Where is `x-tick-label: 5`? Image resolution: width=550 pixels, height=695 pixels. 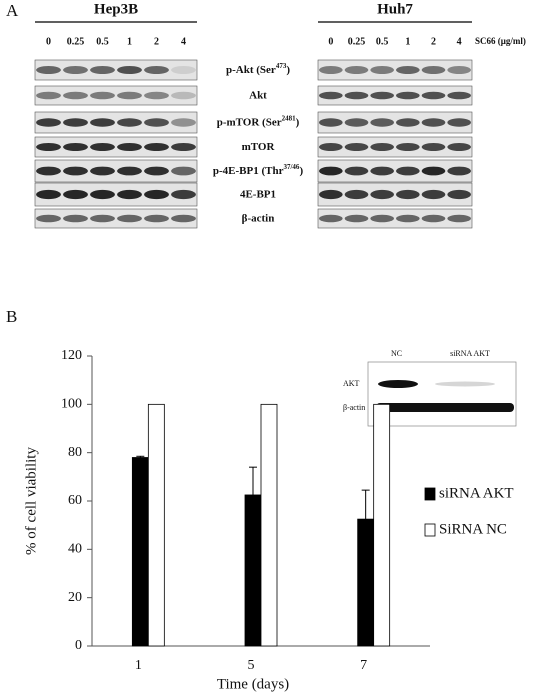
x-tick-label: 5 is located at coordinates (251, 665).